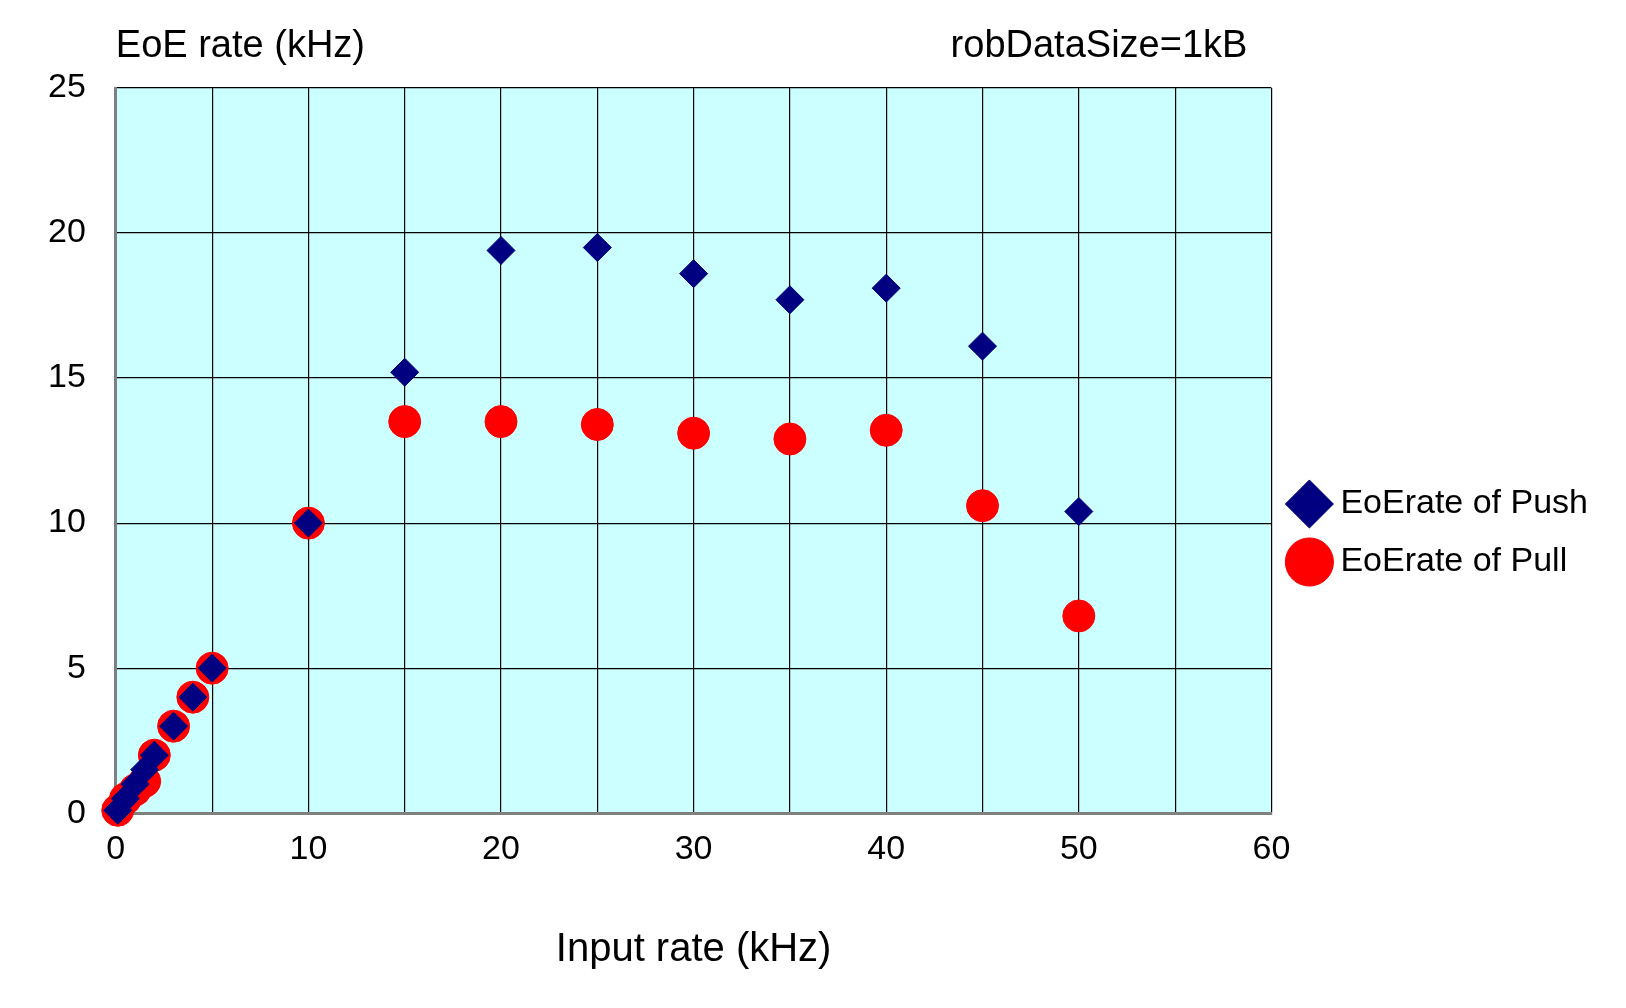 This screenshot has height=1008, width=1626. What do you see at coordinates (1099, 44) in the screenshot?
I see `chart-title: robDataSize=1kB` at bounding box center [1099, 44].